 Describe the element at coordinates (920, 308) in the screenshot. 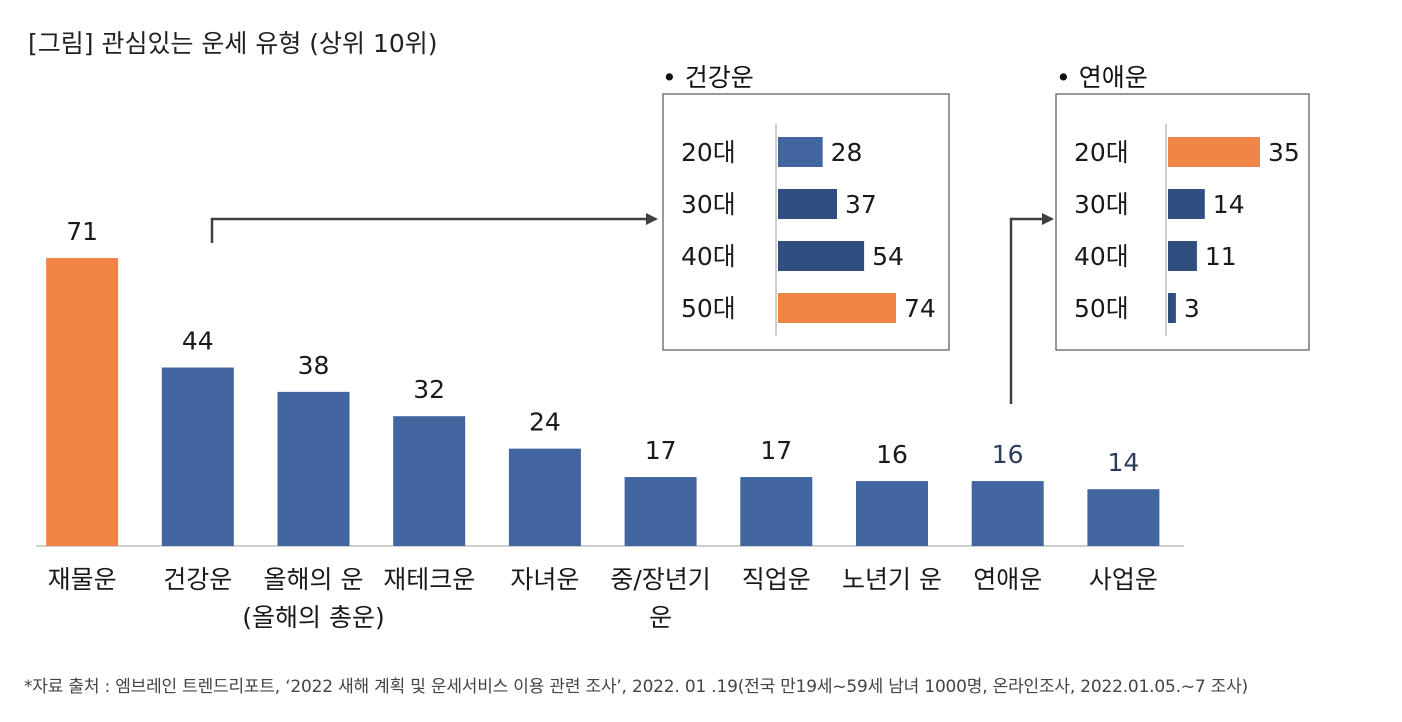

I see `health-value-label: 74` at that location.